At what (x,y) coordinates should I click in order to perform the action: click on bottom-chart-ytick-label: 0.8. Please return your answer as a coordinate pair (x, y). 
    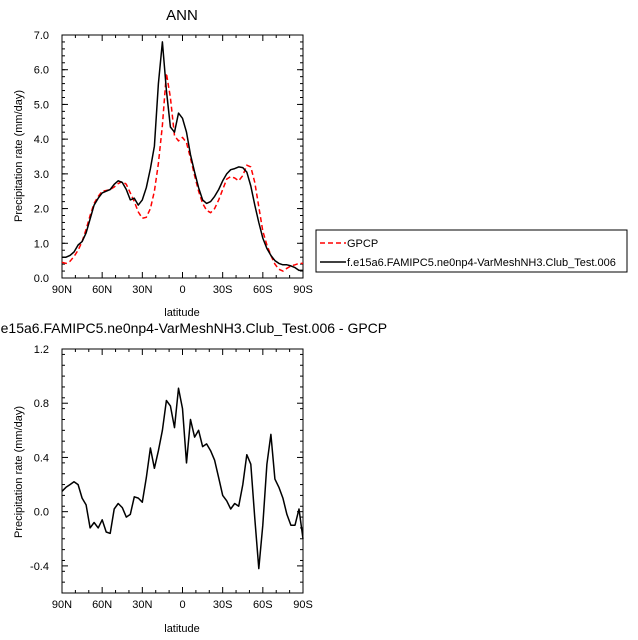
    Looking at the image, I should click on (41, 404).